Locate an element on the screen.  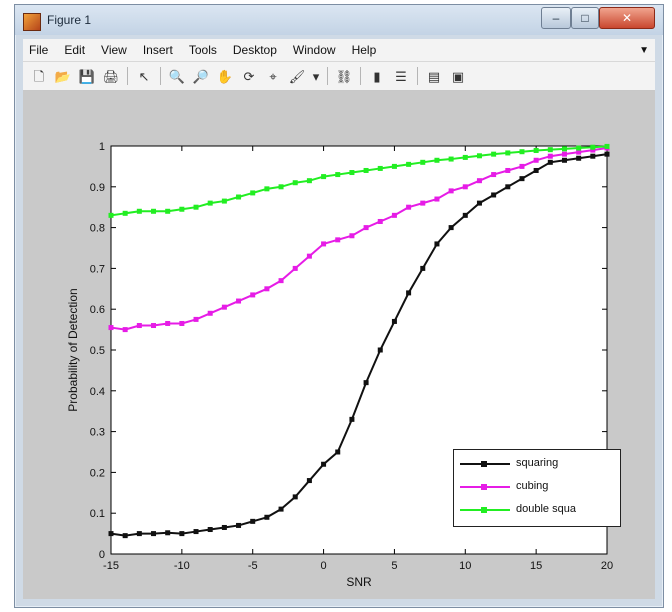
open-file-icon: 📂 is located at coordinates (63, 76).